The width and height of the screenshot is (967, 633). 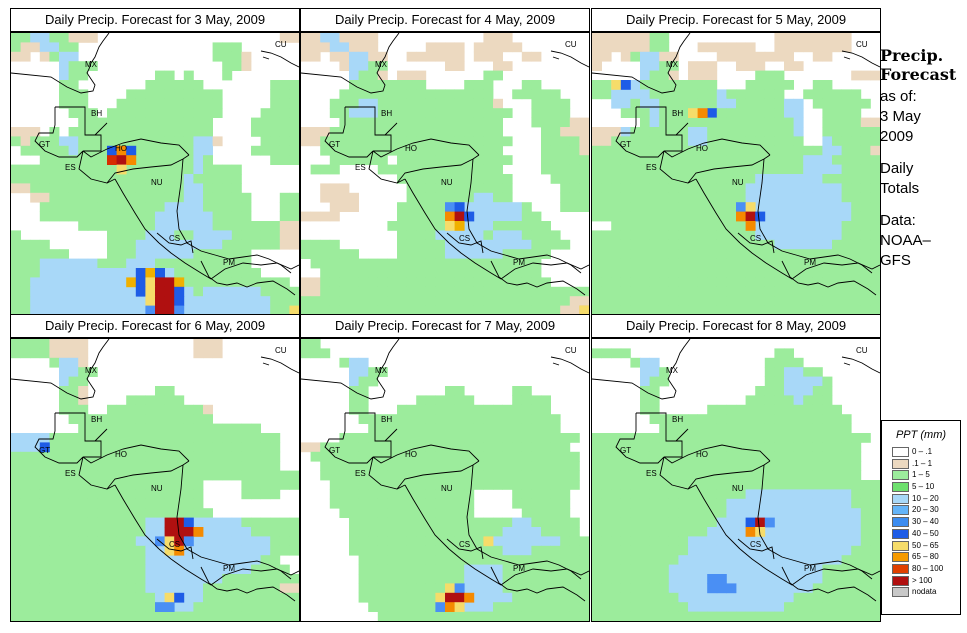 I want to click on country-label: BH, so click(x=677, y=419).